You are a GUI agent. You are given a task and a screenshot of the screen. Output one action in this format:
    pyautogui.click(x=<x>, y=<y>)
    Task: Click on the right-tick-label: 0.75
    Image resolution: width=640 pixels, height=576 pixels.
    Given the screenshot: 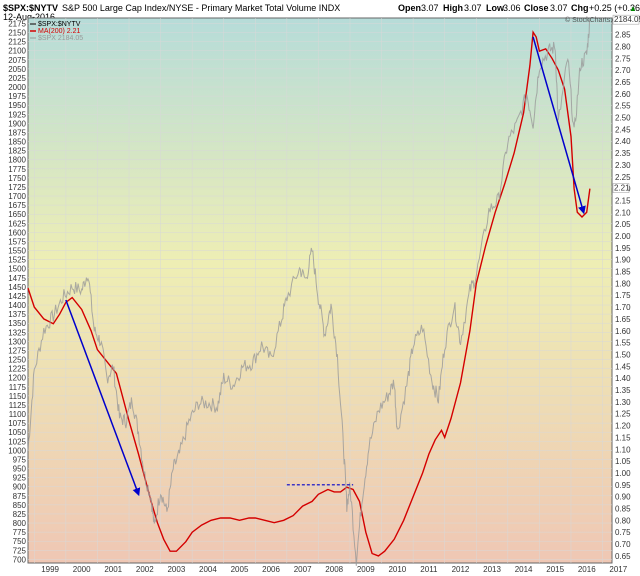 What is the action you would take?
    pyautogui.click(x=623, y=532)
    